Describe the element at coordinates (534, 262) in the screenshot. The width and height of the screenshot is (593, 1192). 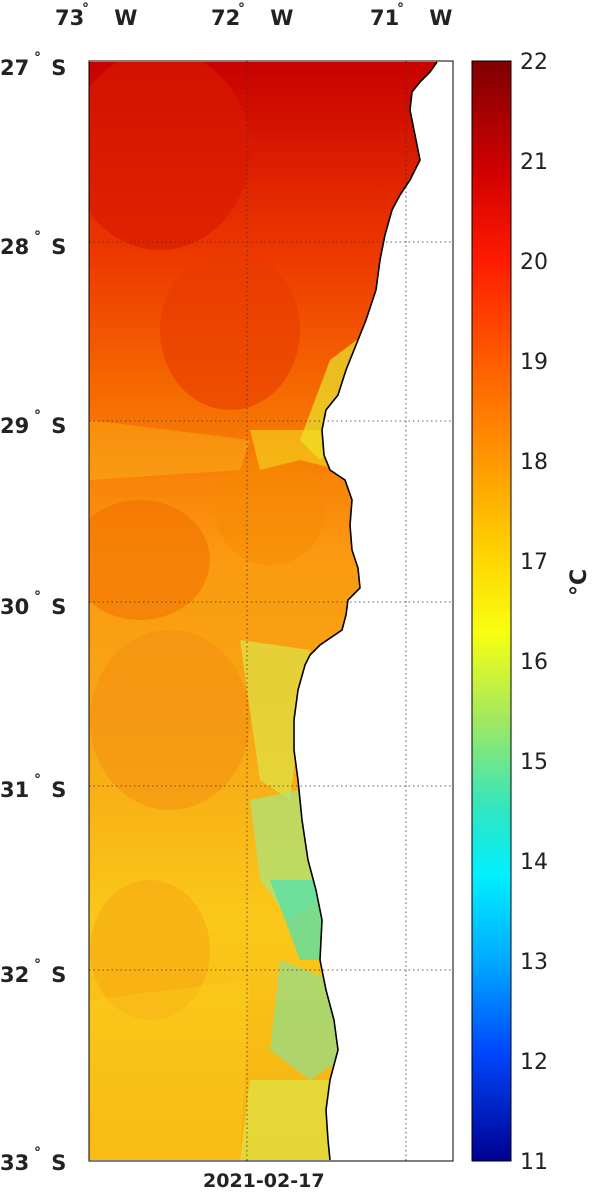
I see `colorbar-tick: 20` at that location.